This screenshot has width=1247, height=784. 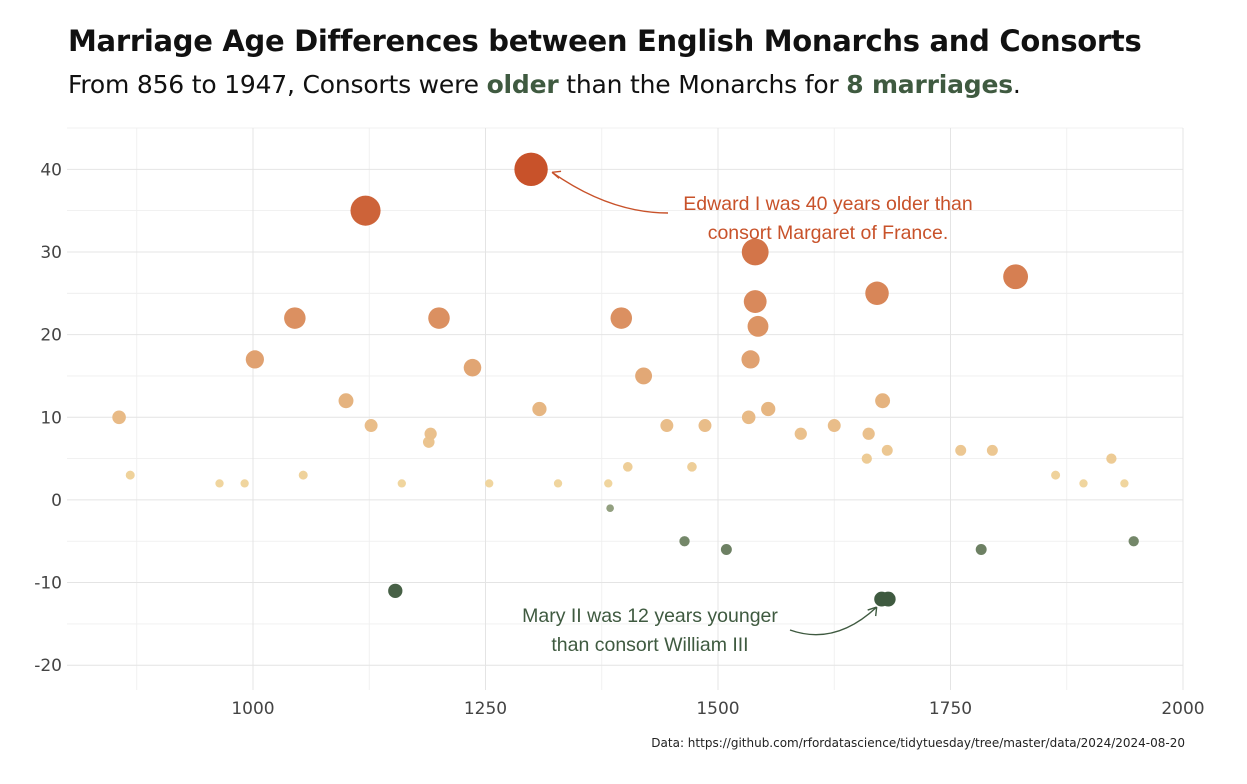 I want to click on x-tick-label: 2000, so click(x=1182, y=709).